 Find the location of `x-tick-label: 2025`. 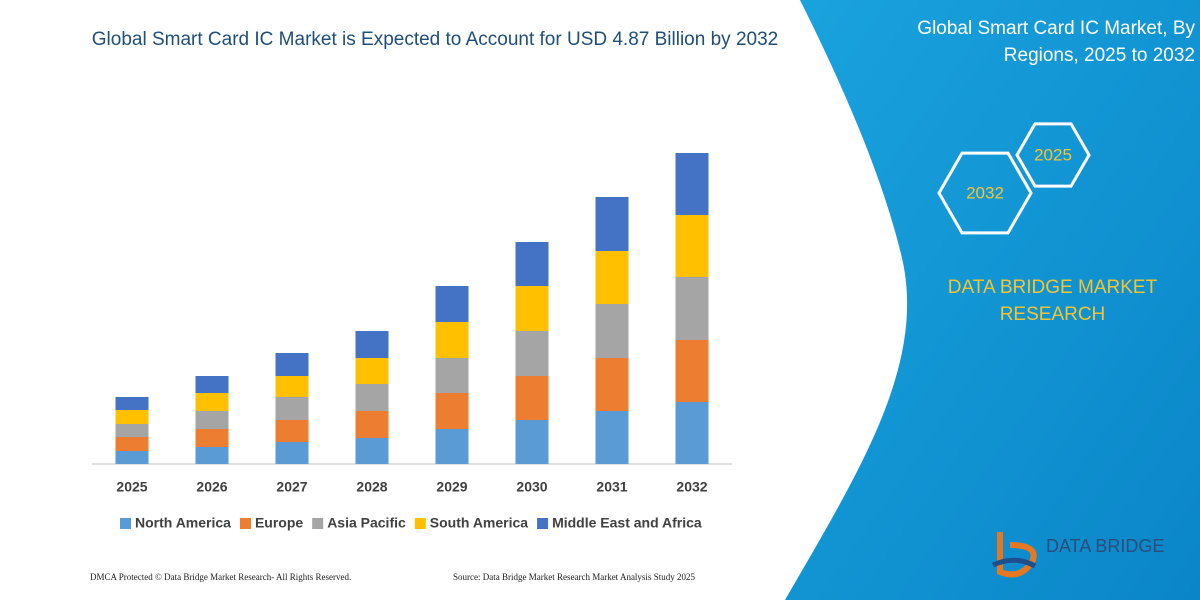

x-tick-label: 2025 is located at coordinates (131, 487).